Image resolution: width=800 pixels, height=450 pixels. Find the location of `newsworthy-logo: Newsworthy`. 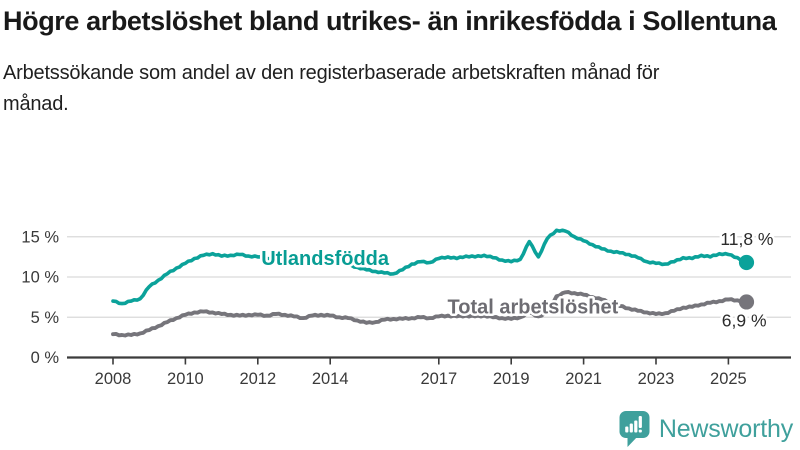

newsworthy-logo: Newsworthy is located at coordinates (705, 429).